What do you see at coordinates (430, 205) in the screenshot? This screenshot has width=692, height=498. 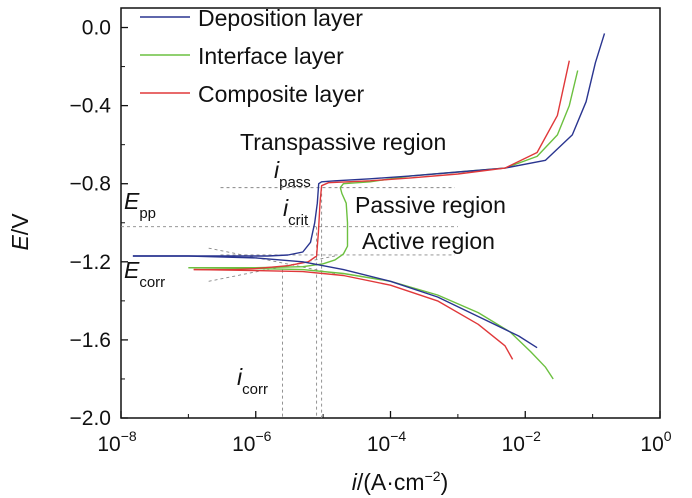 I see `annotation-passive: Passive region` at bounding box center [430, 205].